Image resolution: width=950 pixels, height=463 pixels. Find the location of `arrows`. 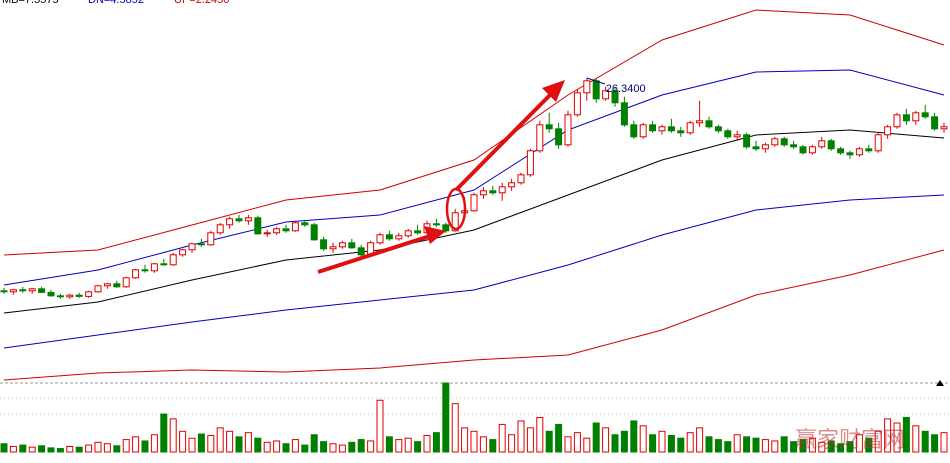

arrows is located at coordinates (441, 177).